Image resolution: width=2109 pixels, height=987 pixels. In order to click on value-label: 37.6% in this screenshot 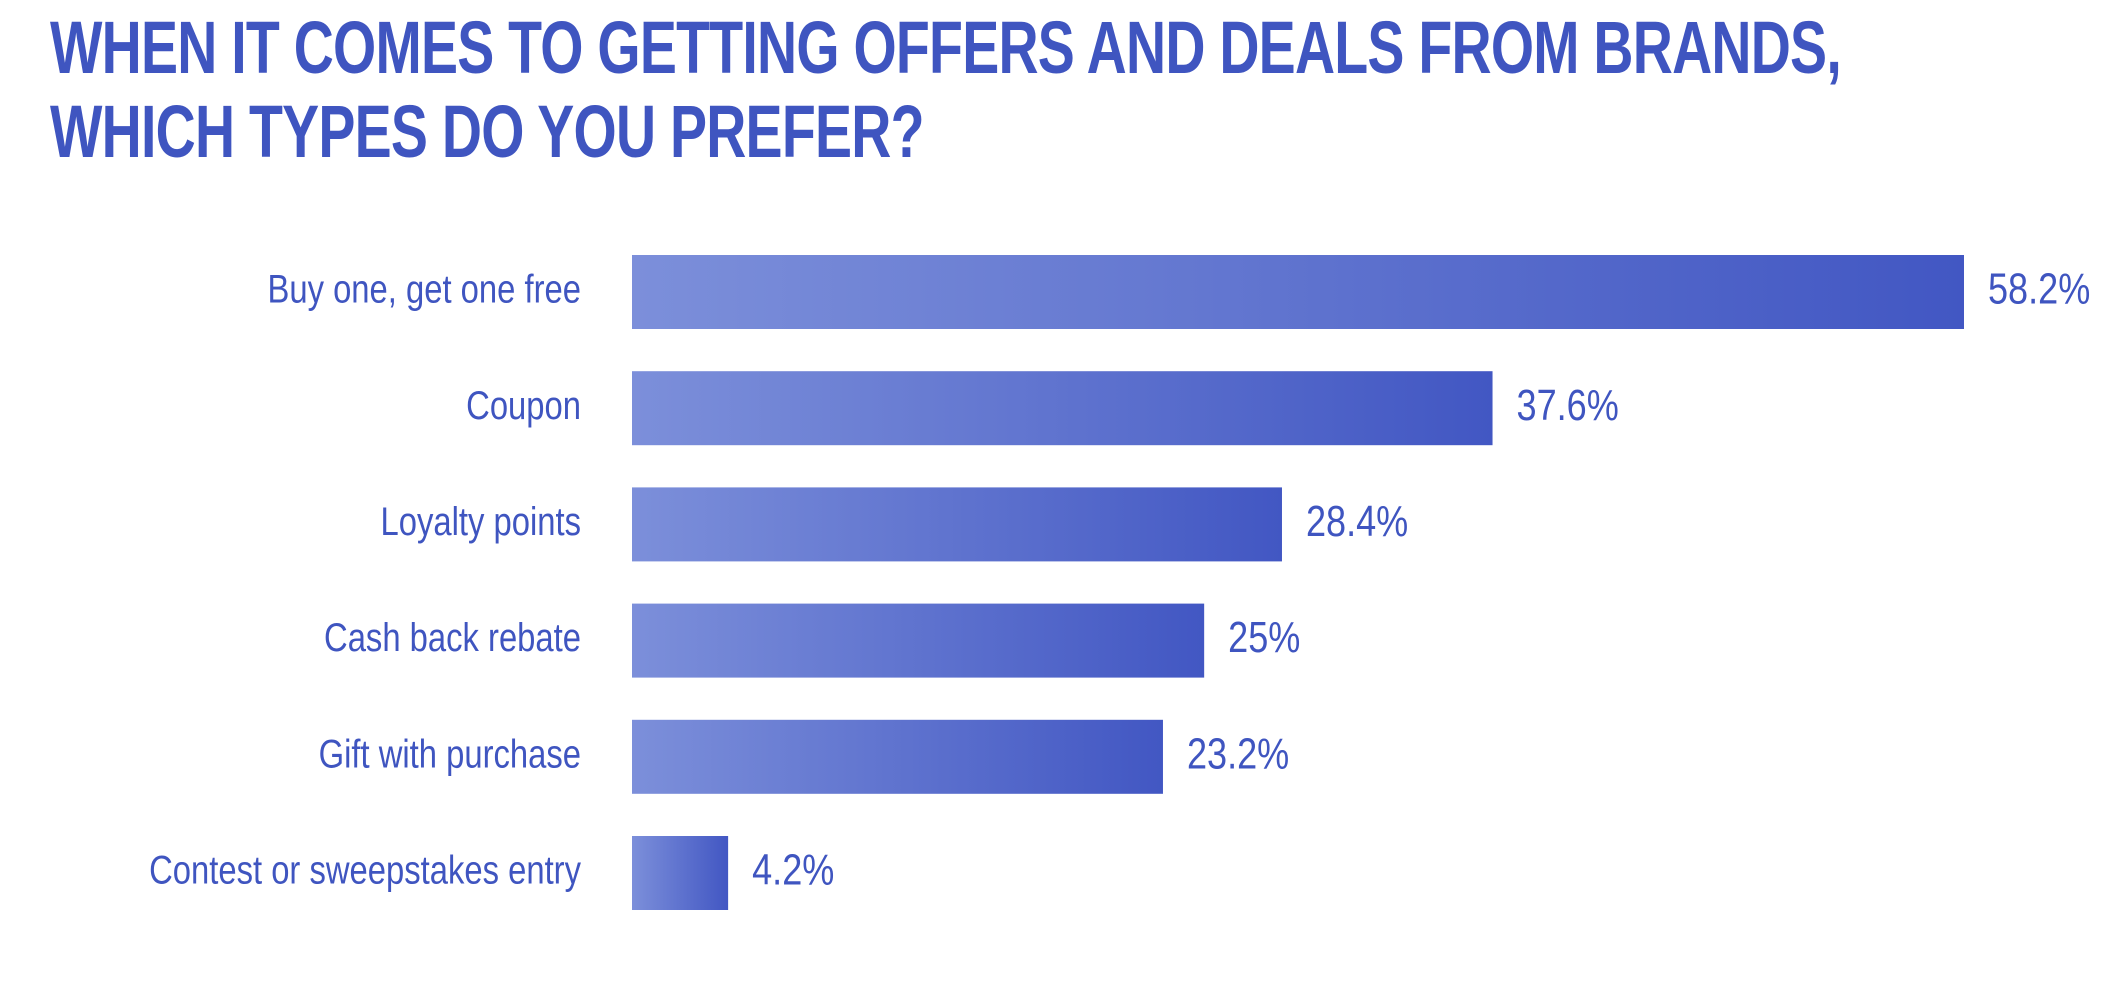, I will do `click(1568, 404)`.